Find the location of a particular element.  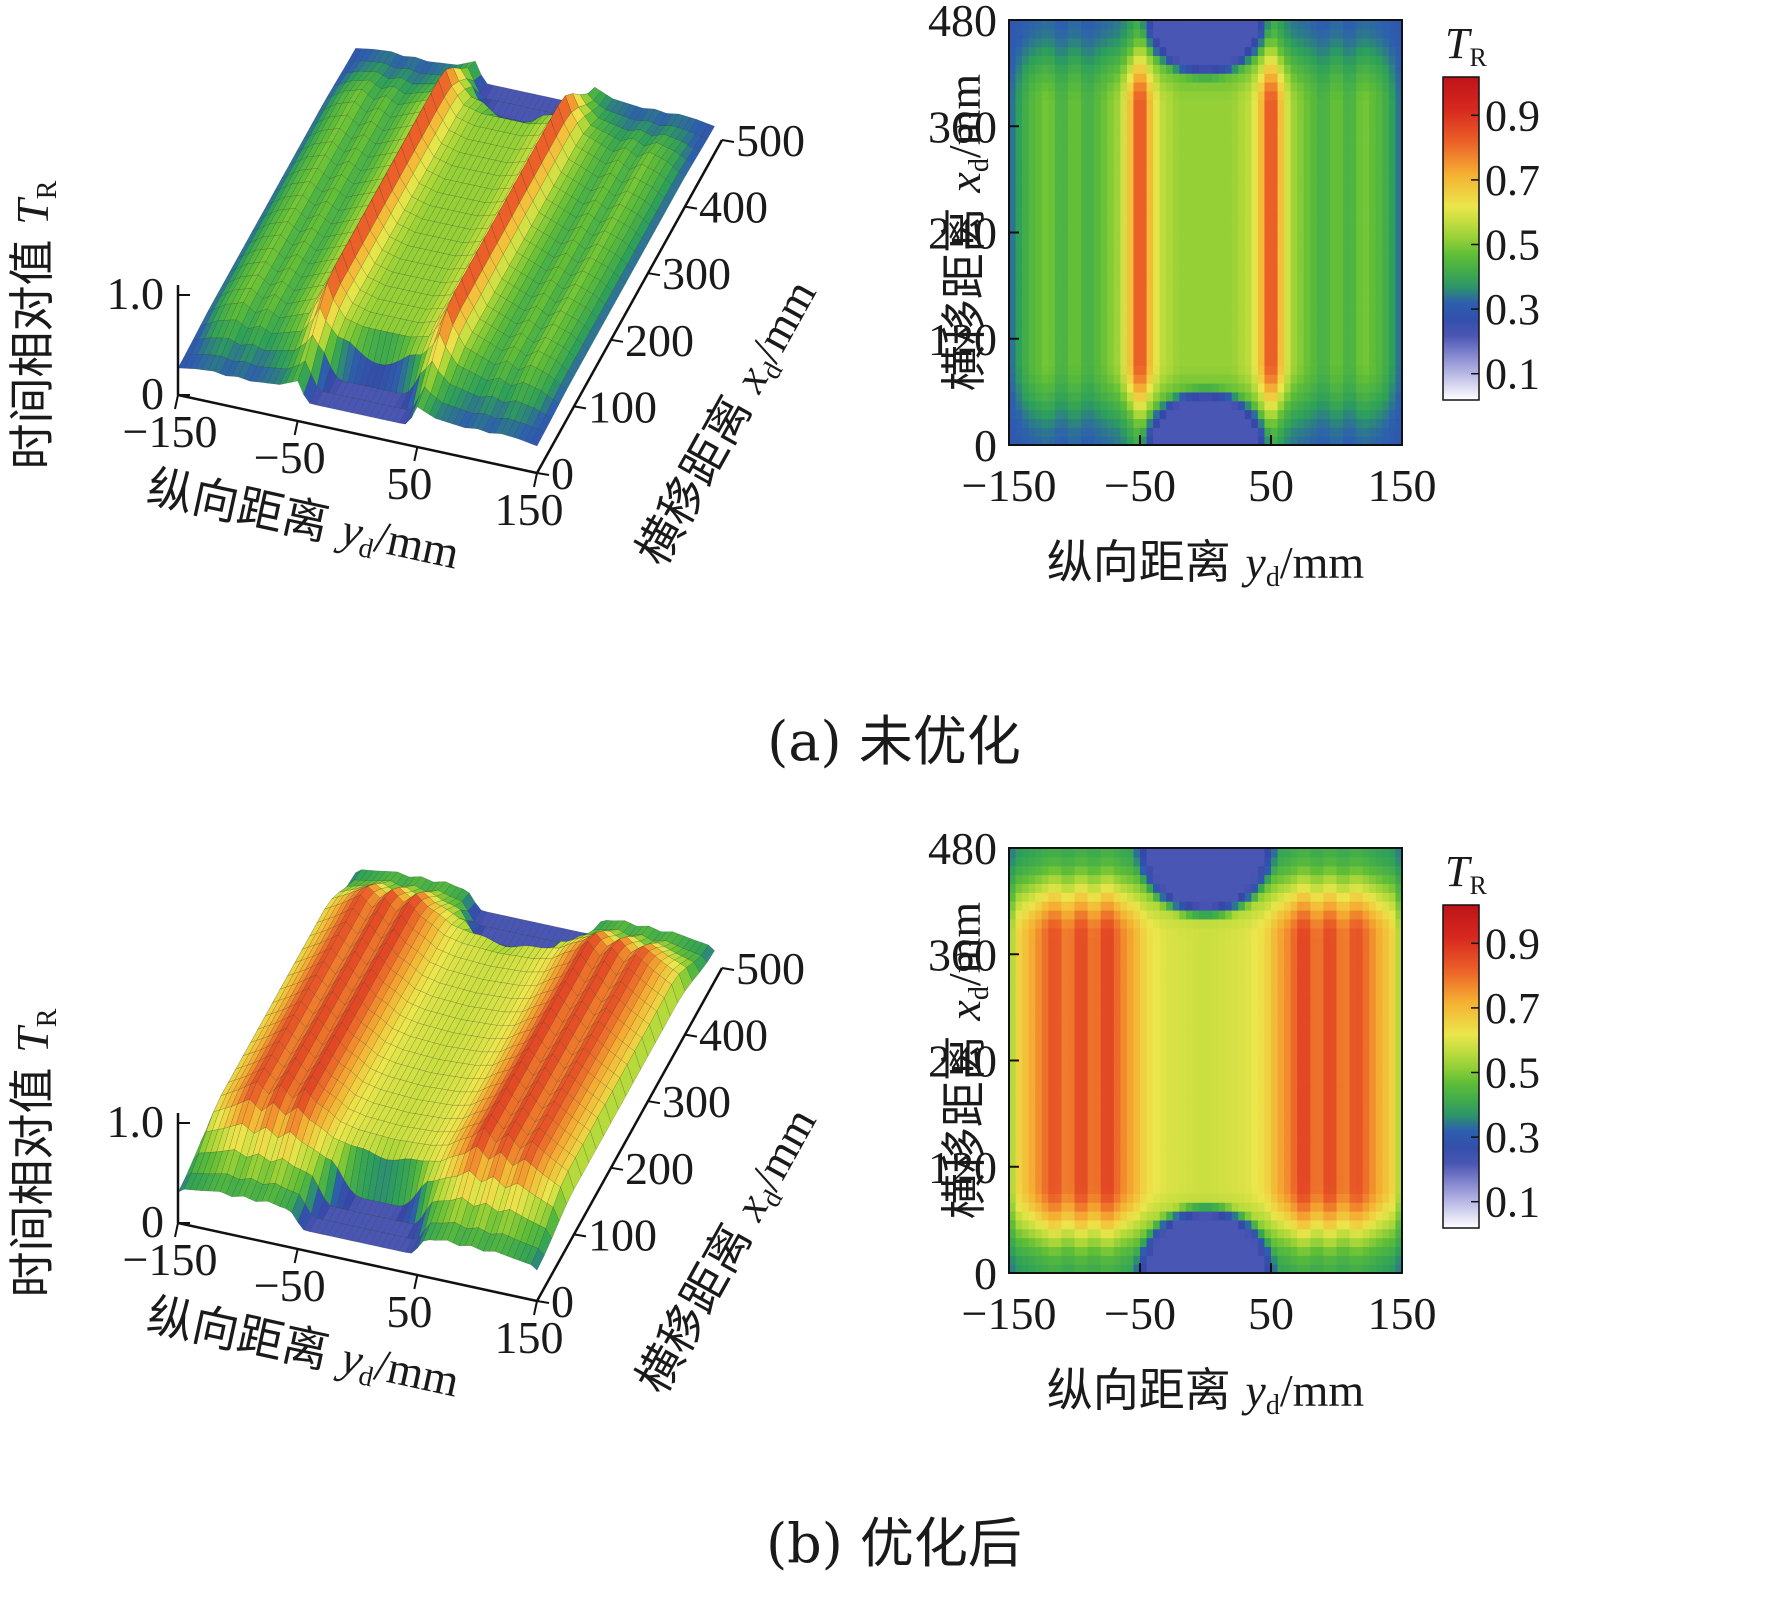

surface-x-tick-label: 500 is located at coordinates (770, 140).